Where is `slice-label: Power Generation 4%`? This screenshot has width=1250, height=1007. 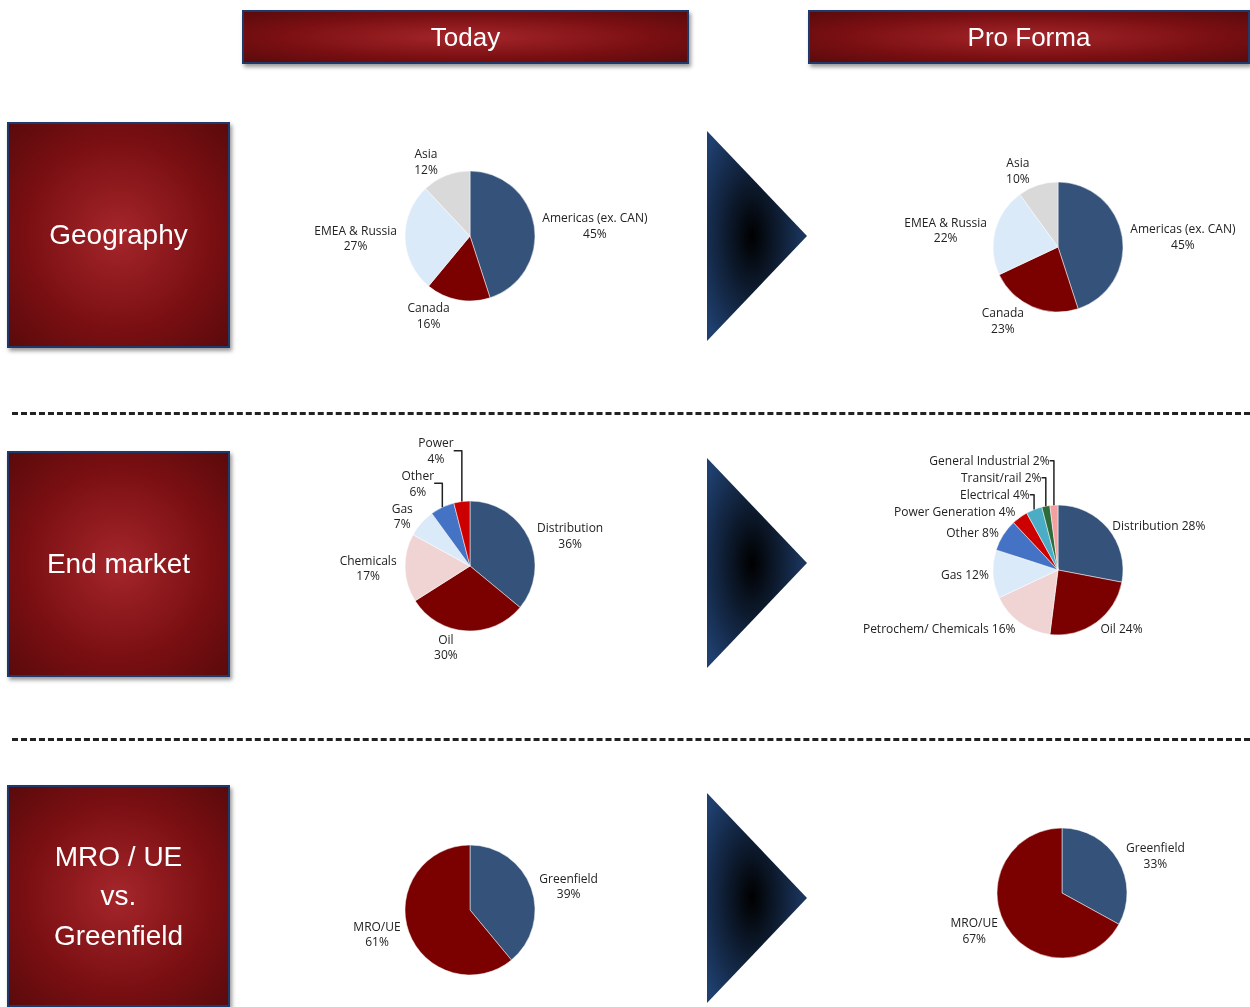
slice-label: Power Generation 4% is located at coordinates (955, 512).